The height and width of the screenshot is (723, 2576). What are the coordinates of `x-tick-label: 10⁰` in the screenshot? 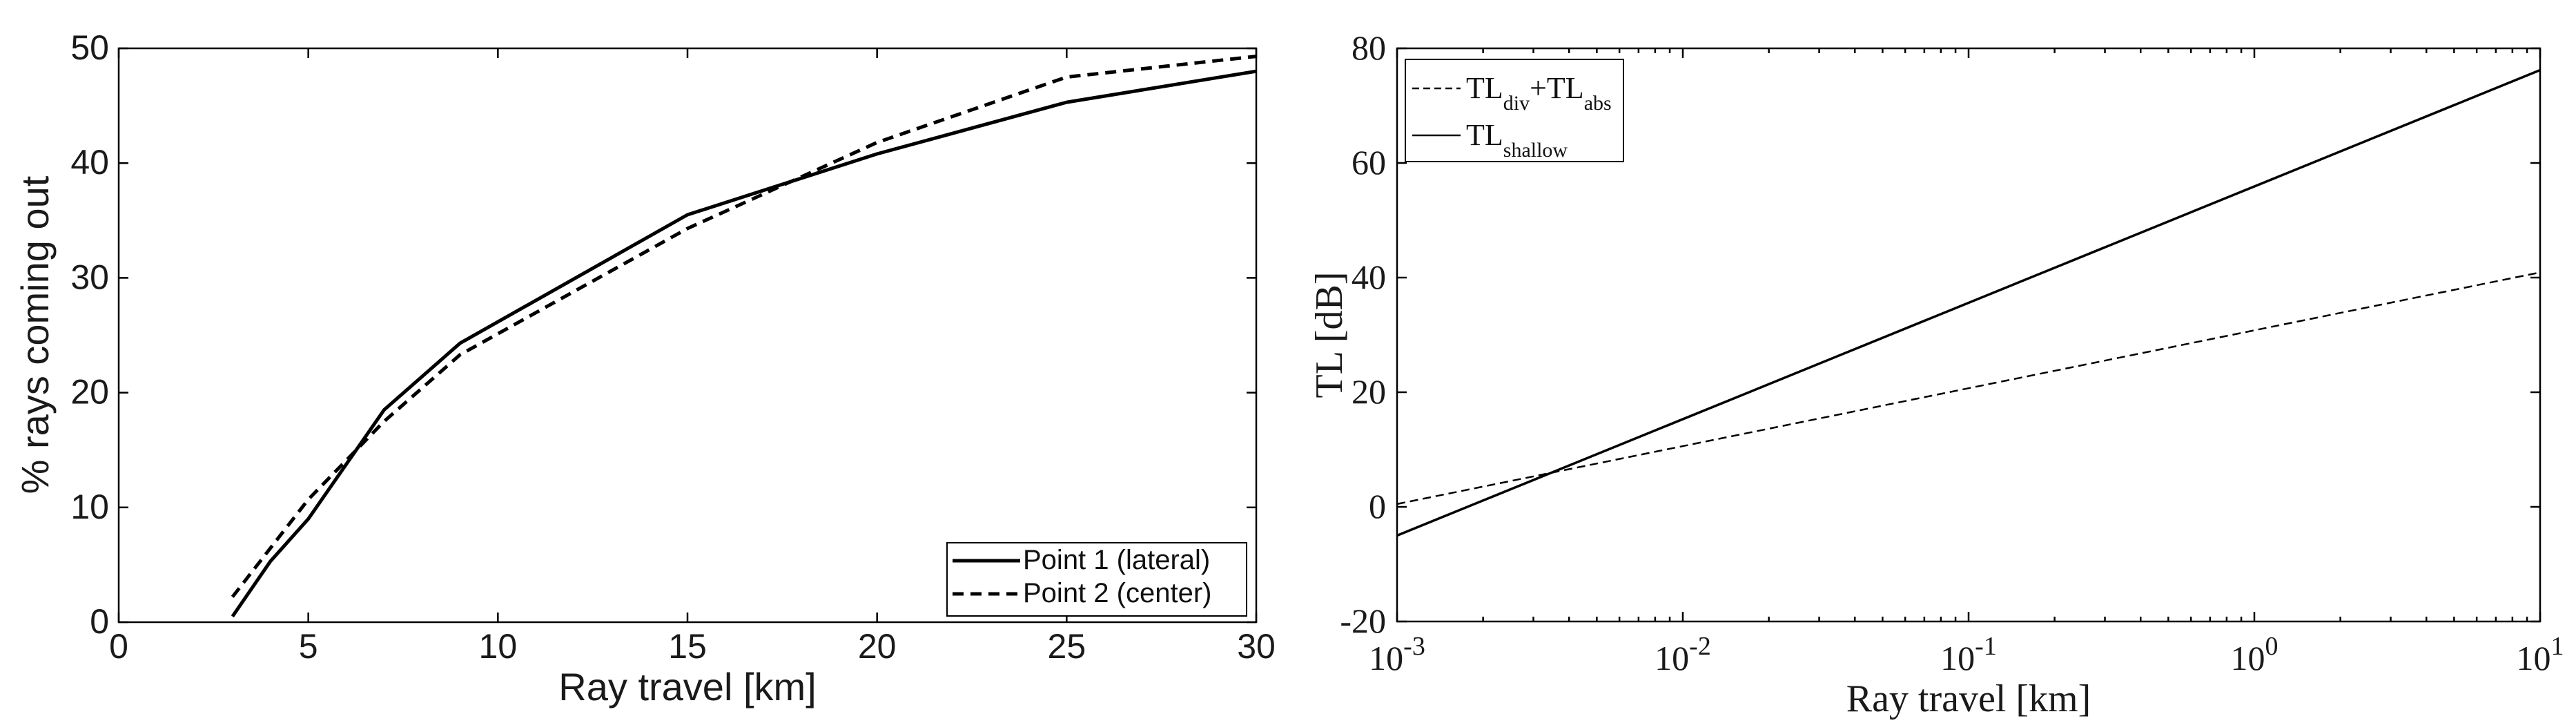 It's located at (2255, 654).